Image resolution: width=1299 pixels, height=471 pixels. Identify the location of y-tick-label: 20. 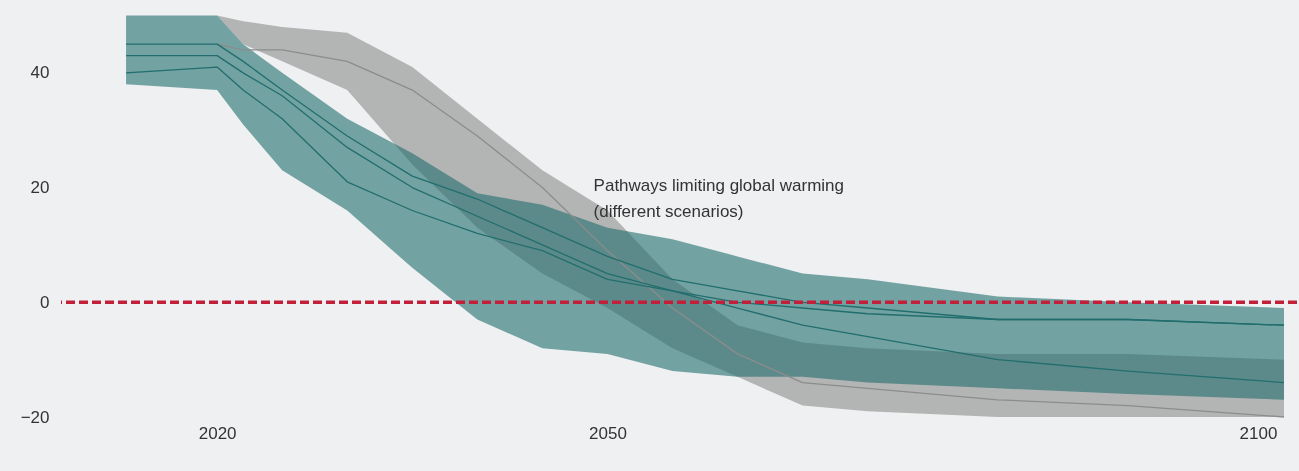
(40, 188).